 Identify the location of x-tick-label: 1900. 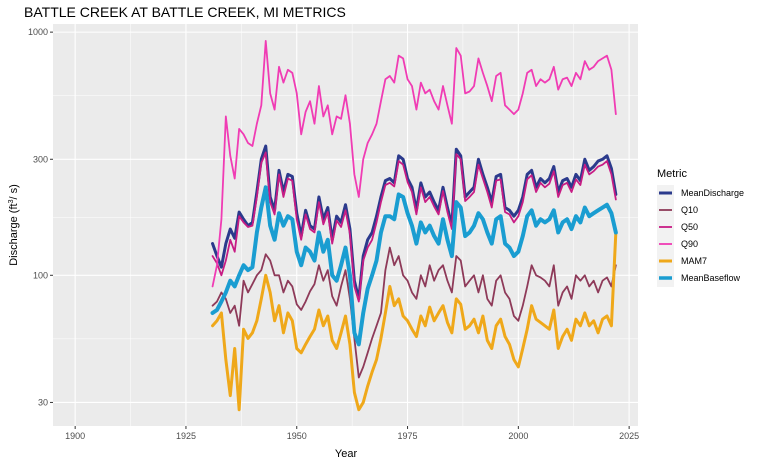
(75, 436).